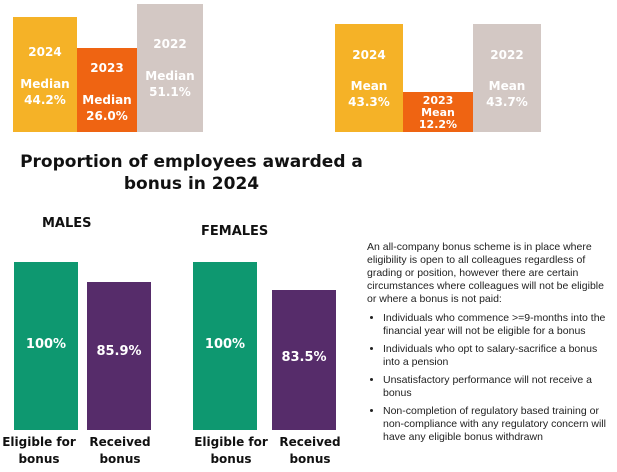 The height and width of the screenshot is (472, 617). I want to click on bar-median-2022: 2022 Median 51.1%, so click(170, 68).